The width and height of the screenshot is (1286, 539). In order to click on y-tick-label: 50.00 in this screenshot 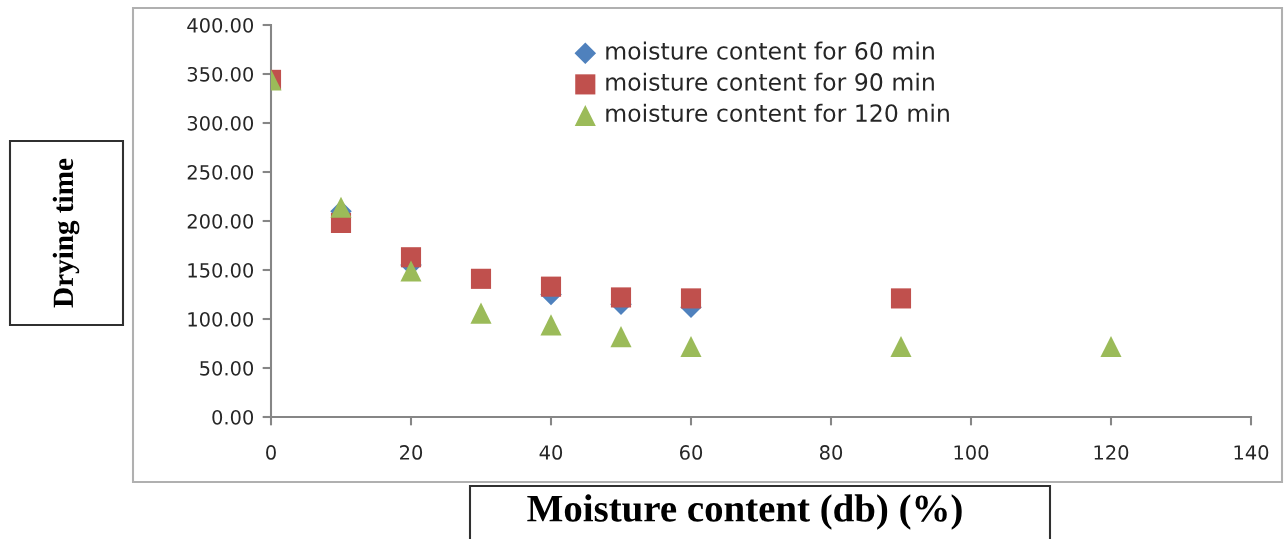, I will do `click(227, 368)`.